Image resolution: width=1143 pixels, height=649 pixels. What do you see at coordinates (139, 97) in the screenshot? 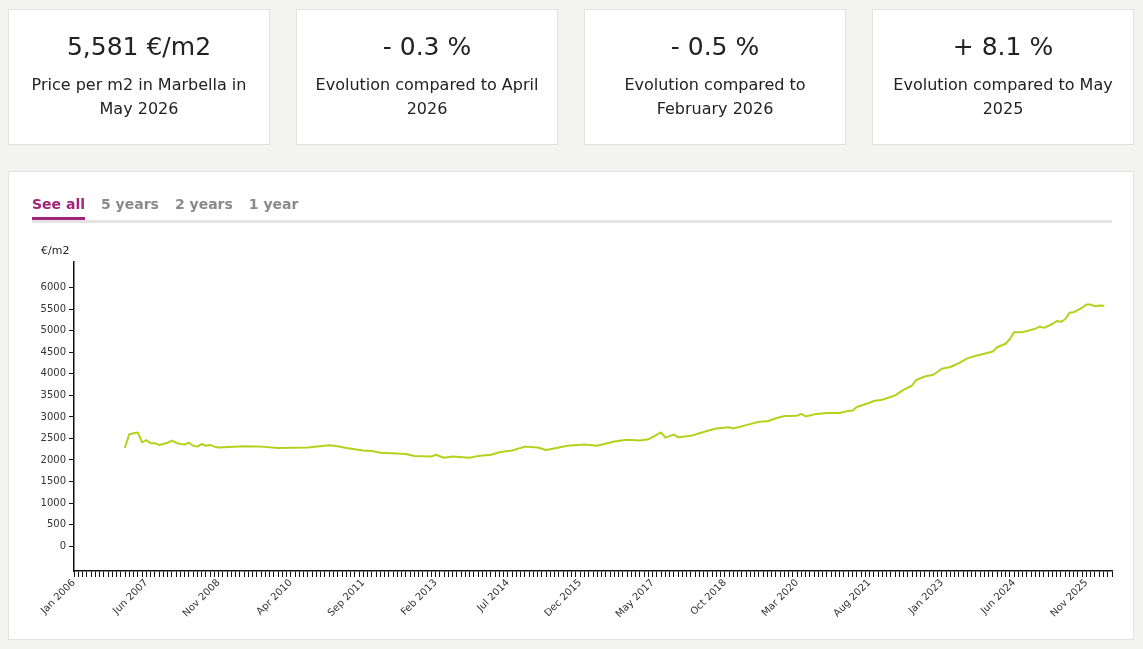
I see `text: Price per m2 in Marbella in May 2026` at bounding box center [139, 97].